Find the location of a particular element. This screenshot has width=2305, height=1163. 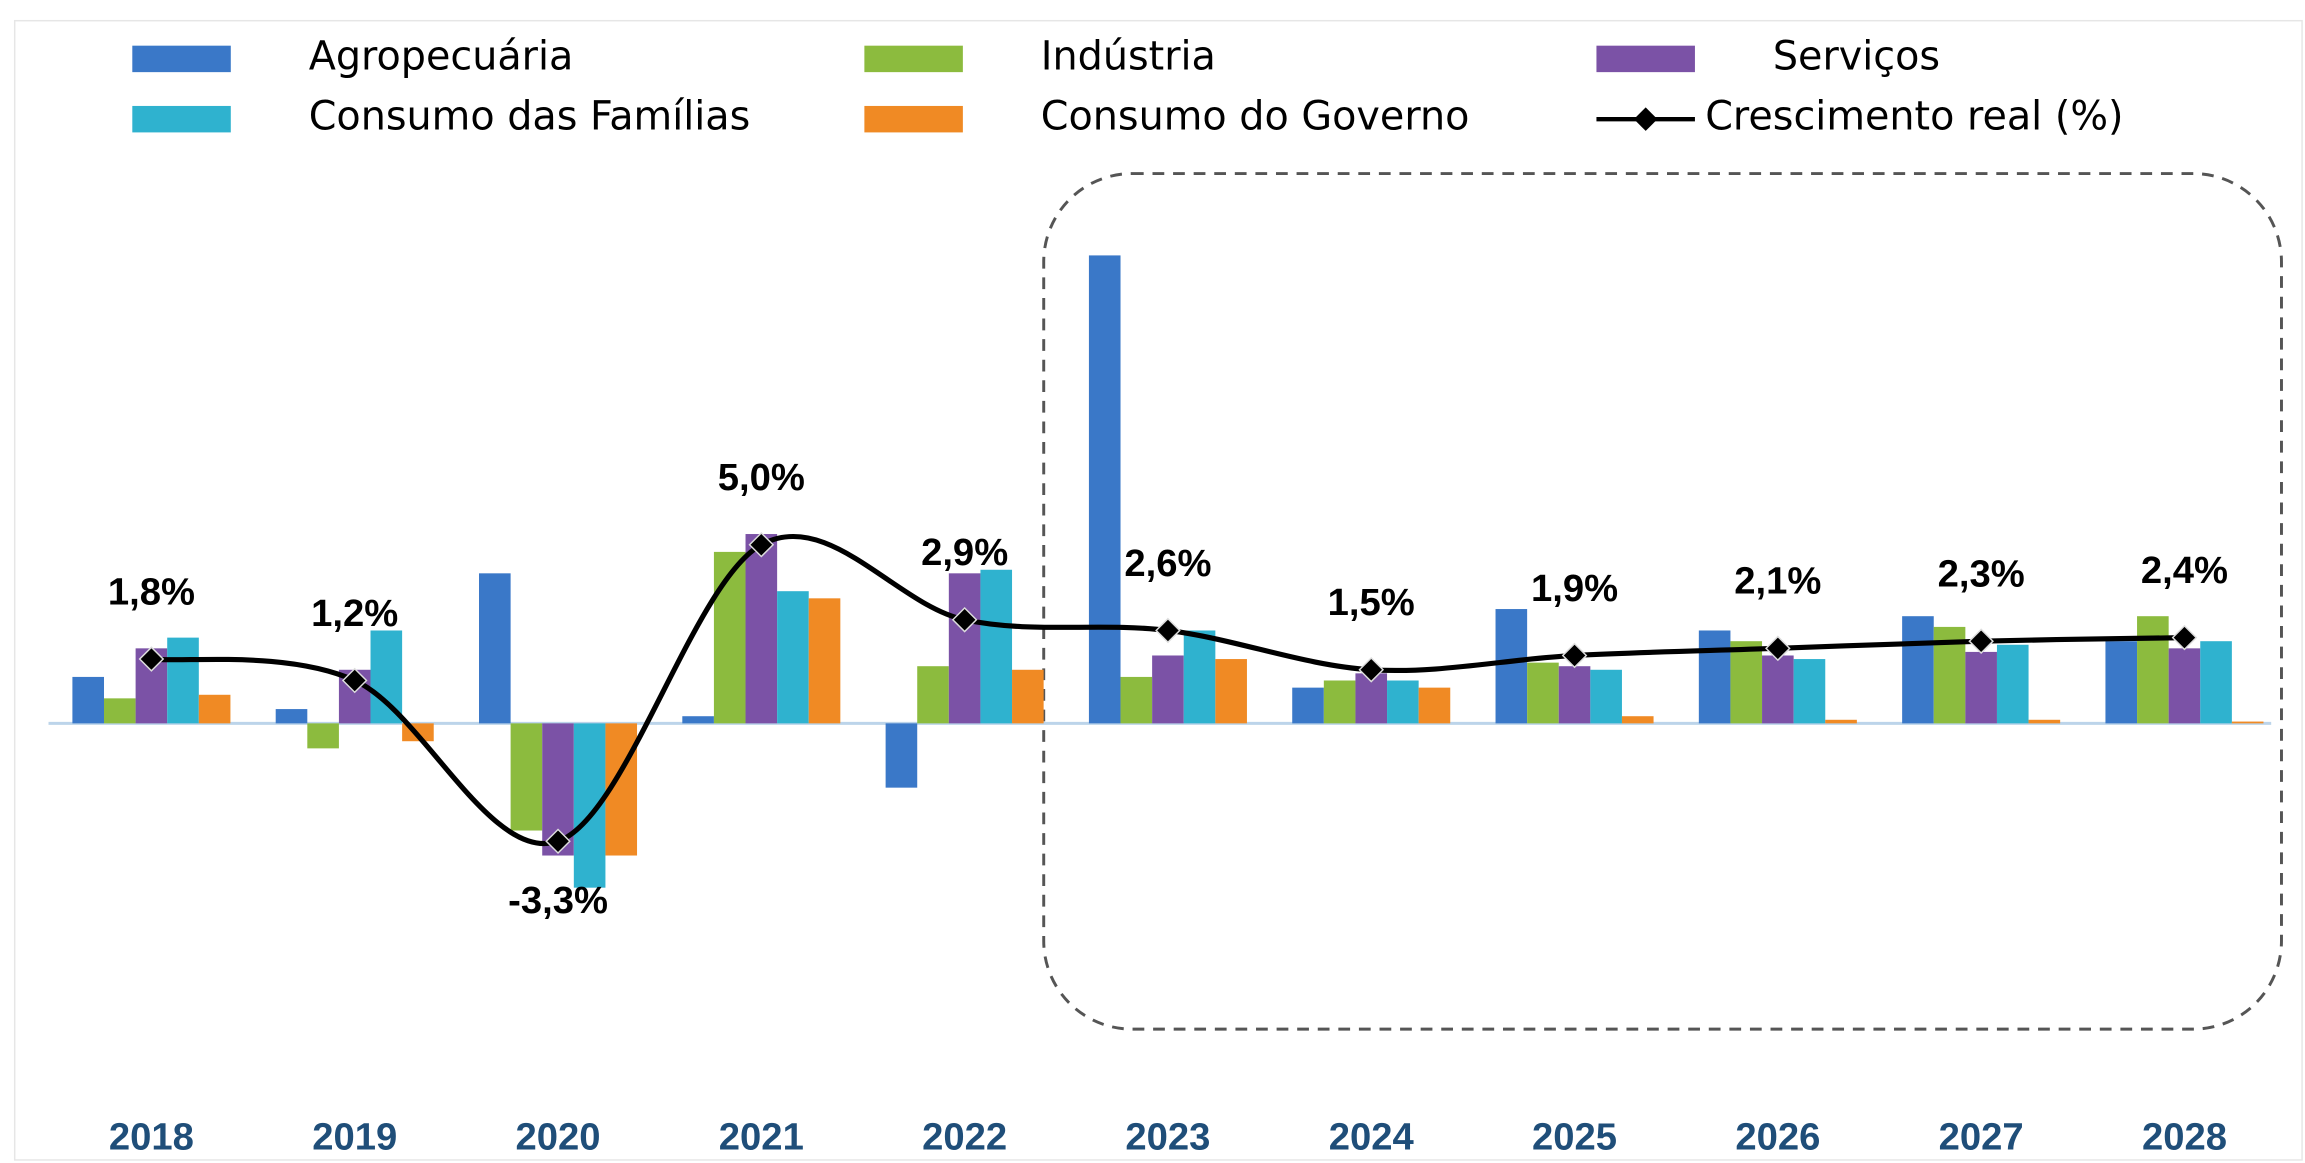

x-tick-label: 2024 is located at coordinates (1372, 1136).